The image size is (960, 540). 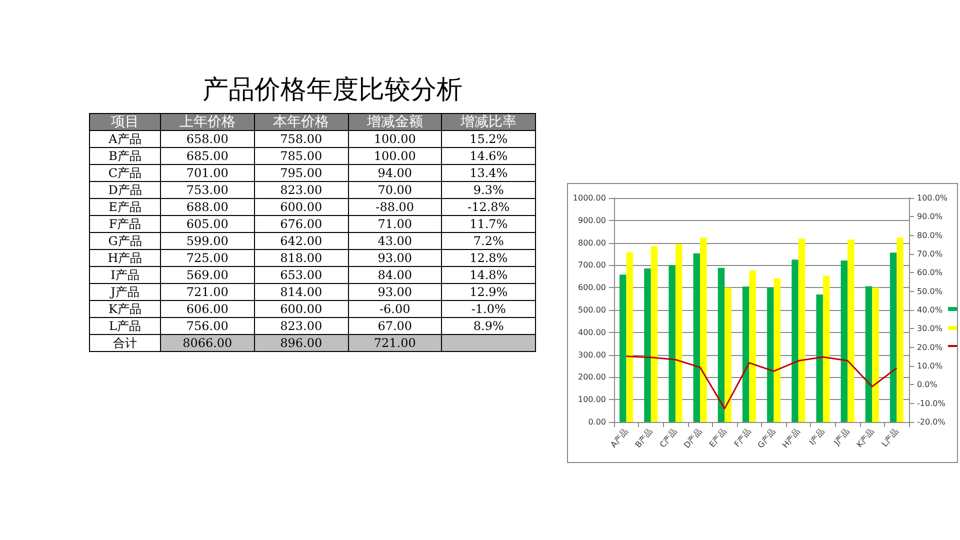 What do you see at coordinates (395, 292) in the screenshot?
I see `text: 93.00` at bounding box center [395, 292].